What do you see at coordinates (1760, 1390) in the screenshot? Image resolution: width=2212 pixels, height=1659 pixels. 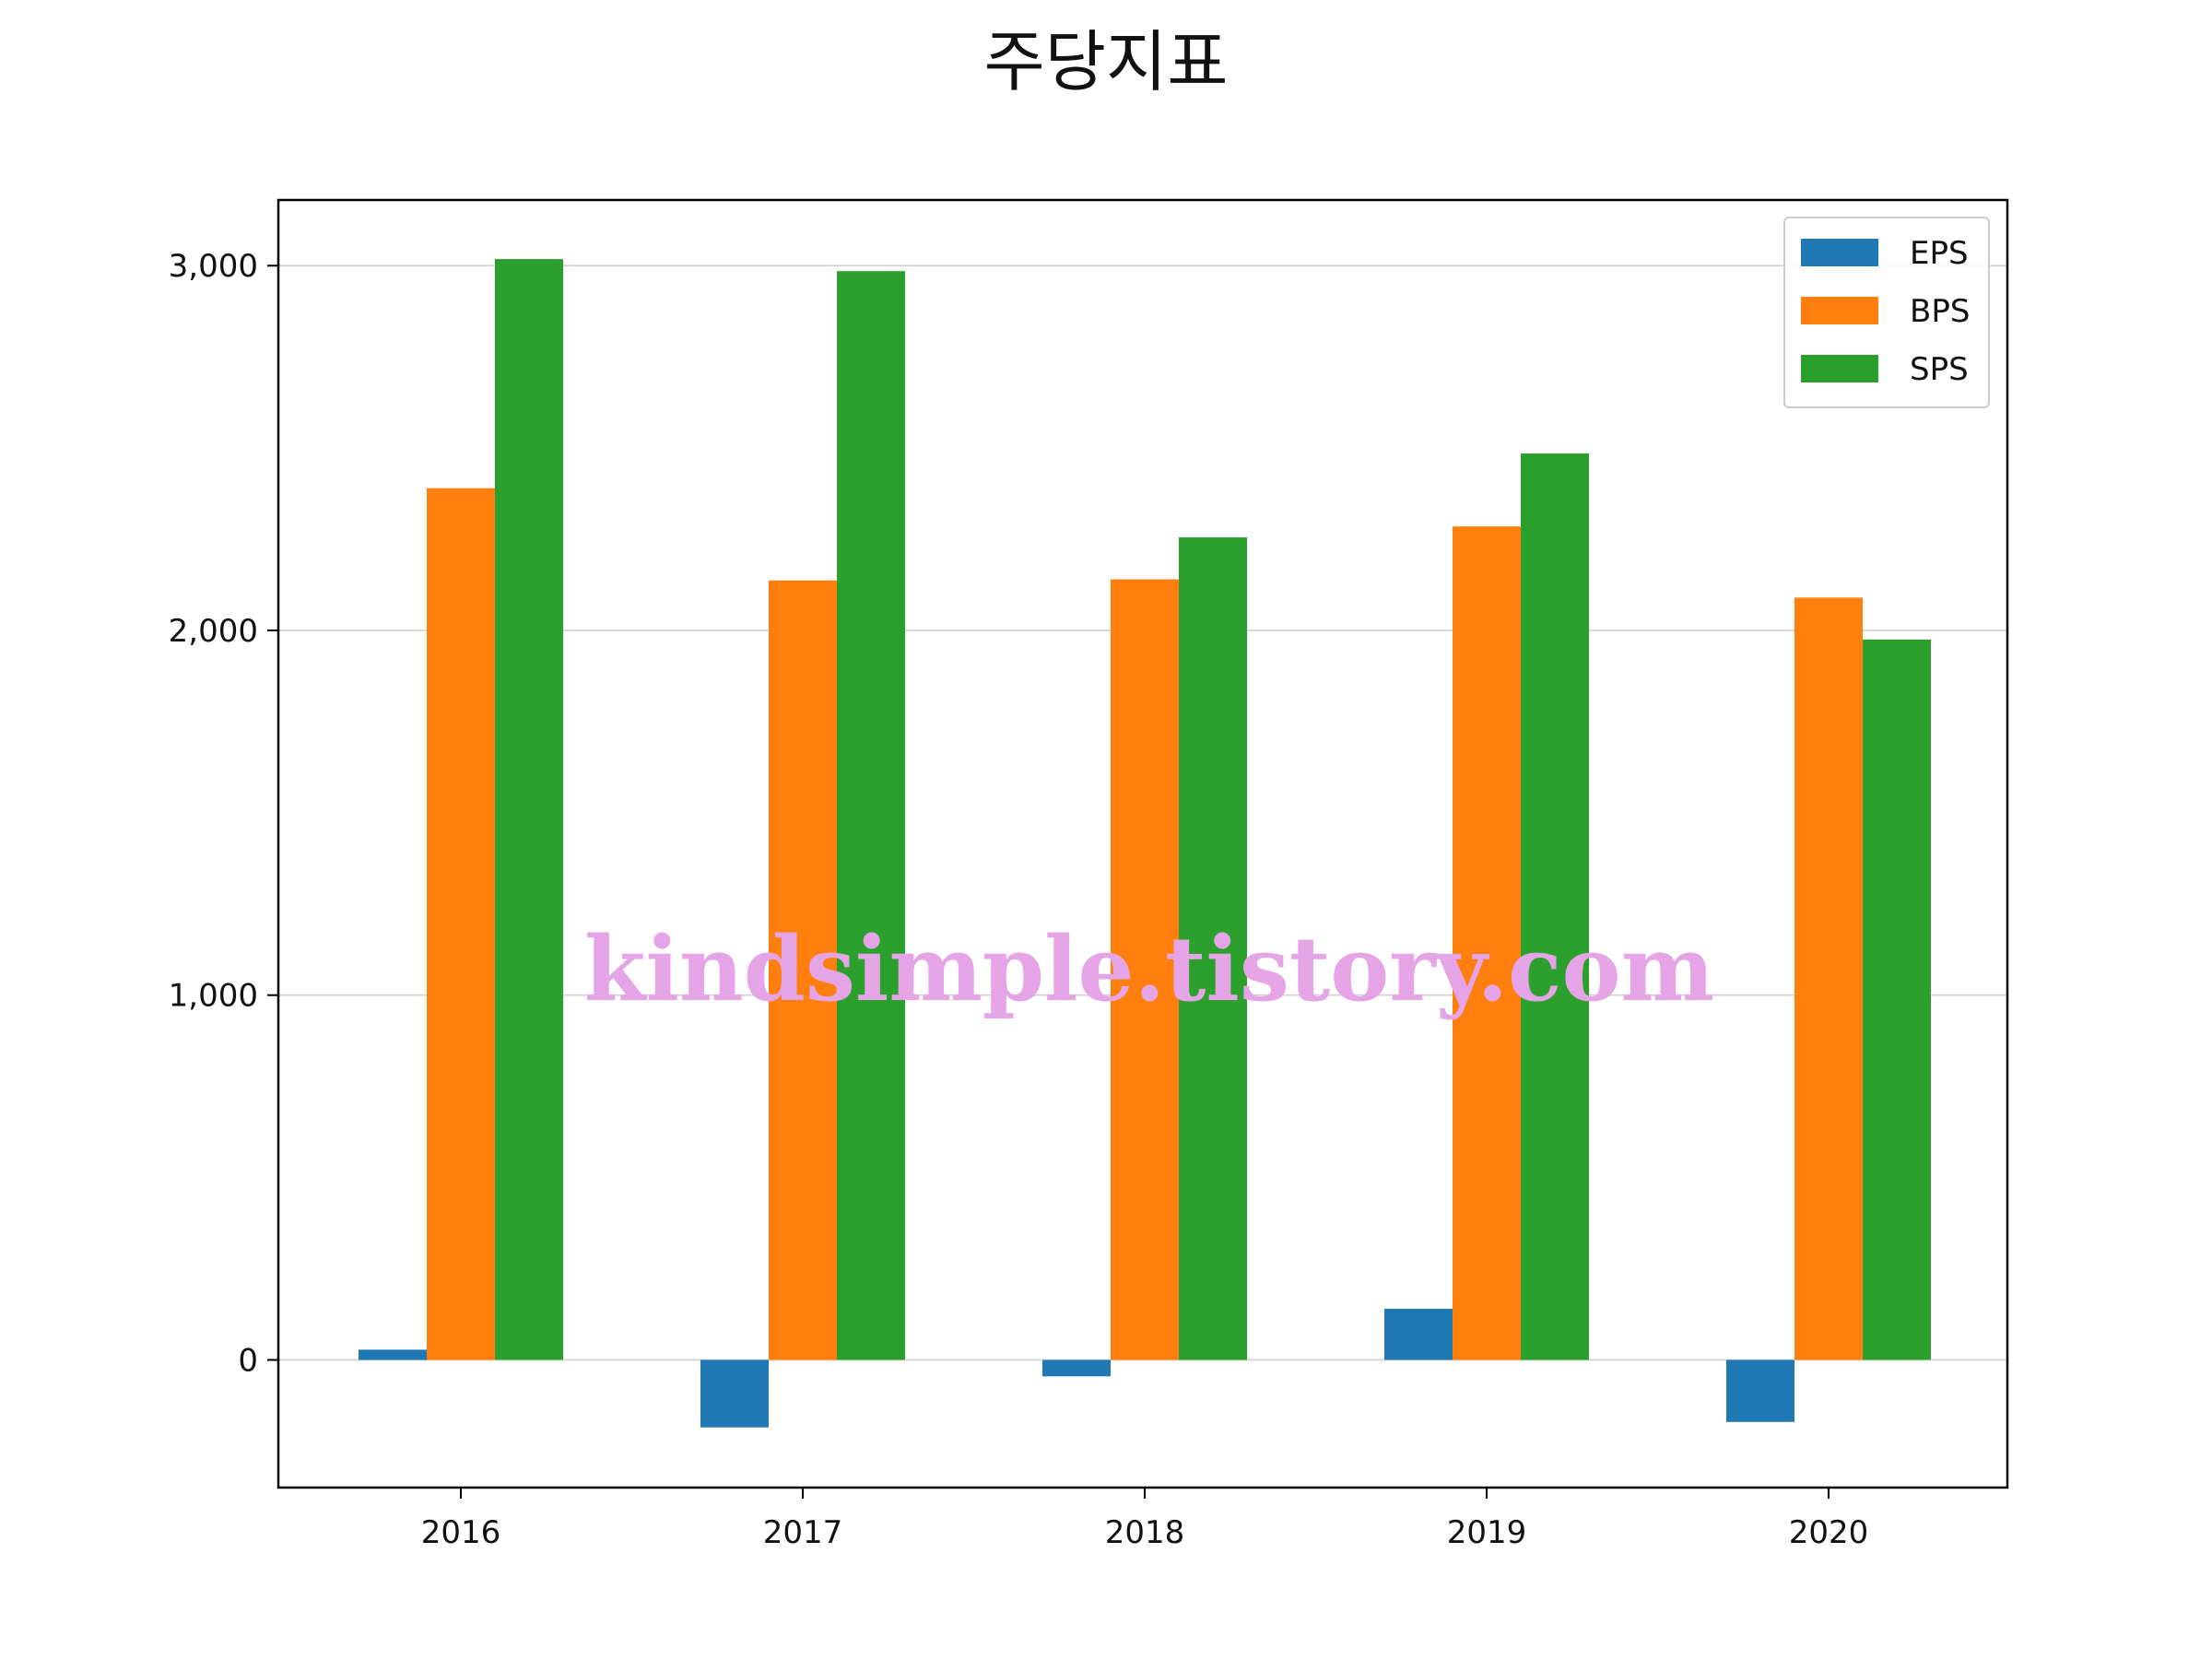 I see `bar-eps-2020` at bounding box center [1760, 1390].